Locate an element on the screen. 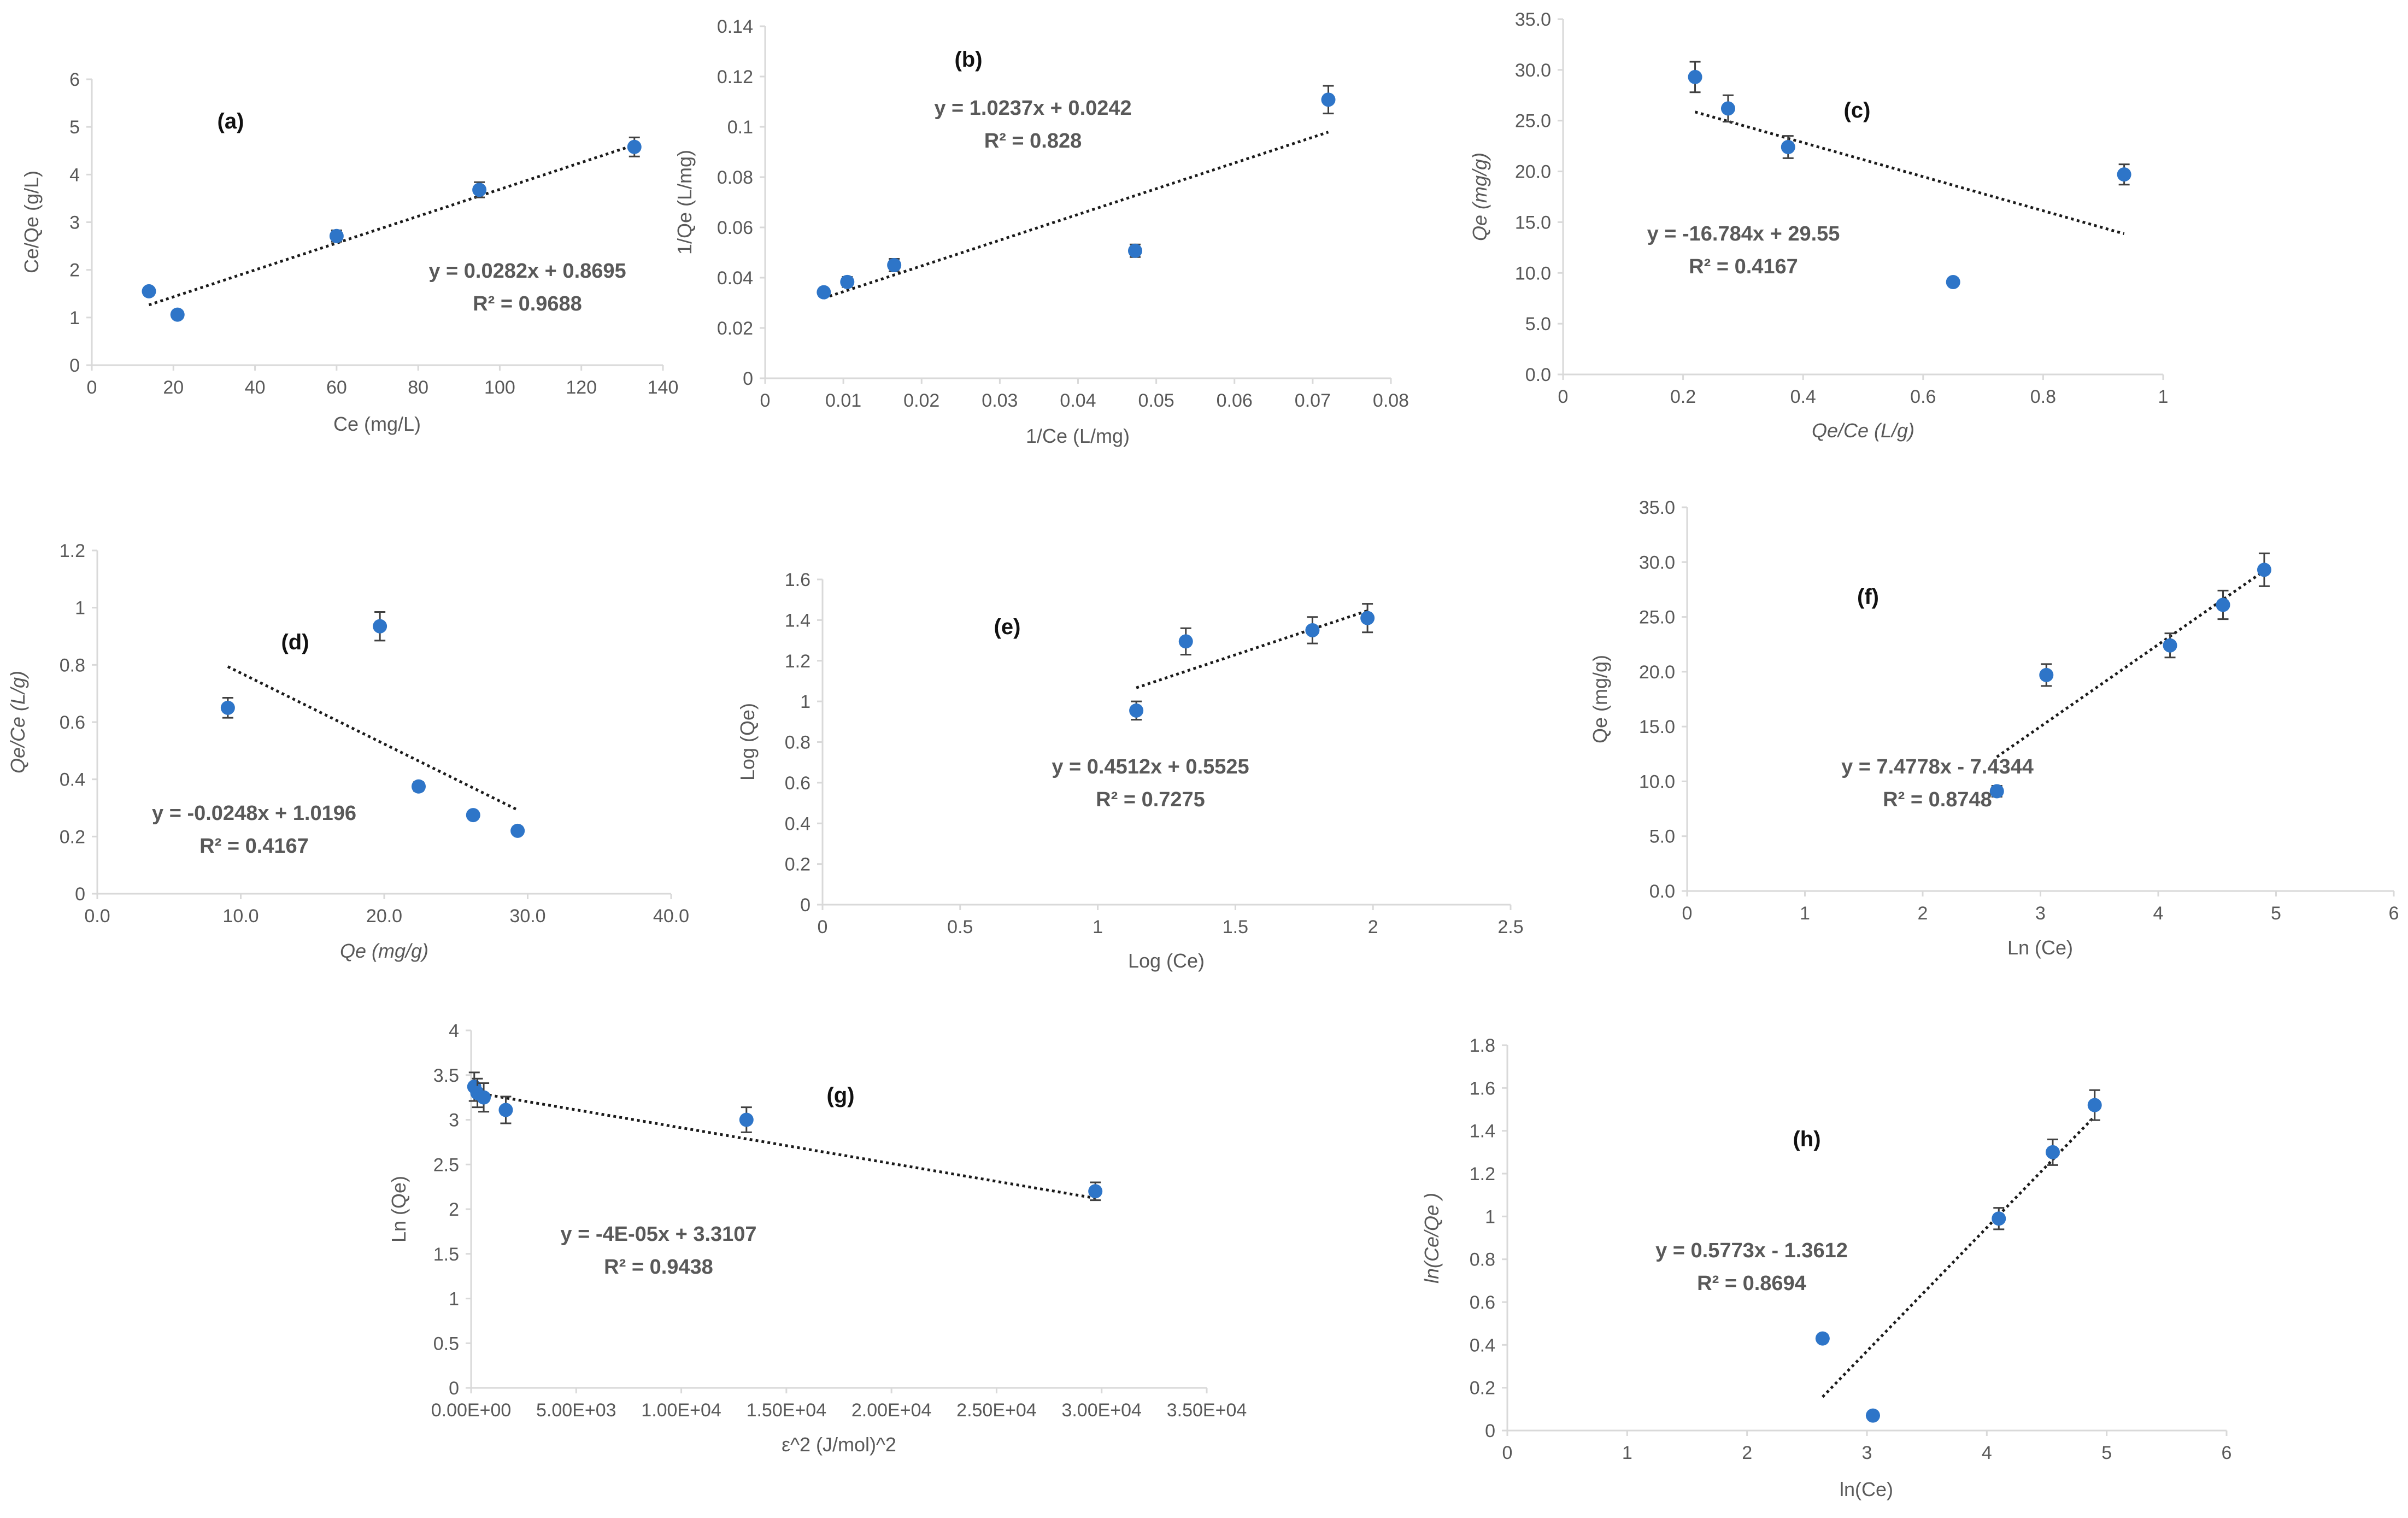 The width and height of the screenshot is (2408, 1518). y-axis-title: Ce/Qe (g/L) is located at coordinates (32, 222).